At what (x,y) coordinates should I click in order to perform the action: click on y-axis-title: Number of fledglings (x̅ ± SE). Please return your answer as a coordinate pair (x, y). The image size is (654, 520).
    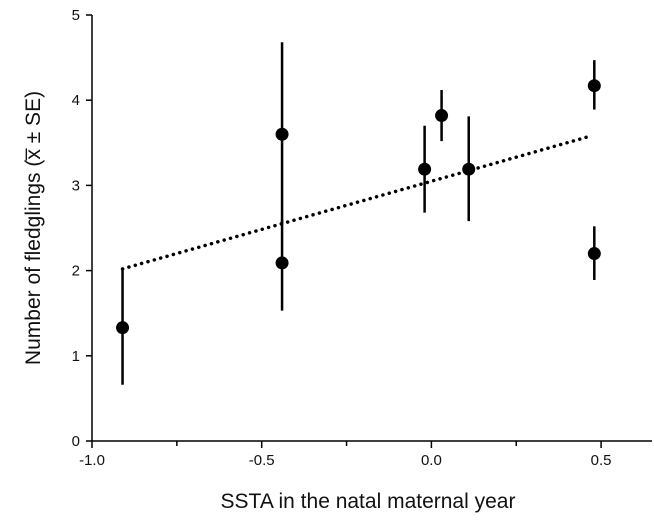
    Looking at the image, I should click on (33, 228).